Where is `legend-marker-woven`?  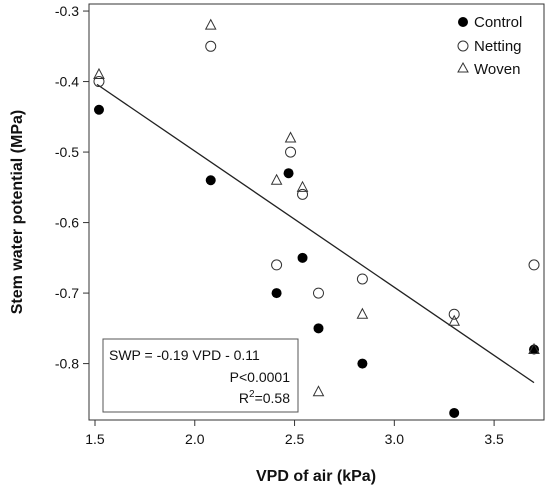
legend-marker-woven is located at coordinates (463, 67).